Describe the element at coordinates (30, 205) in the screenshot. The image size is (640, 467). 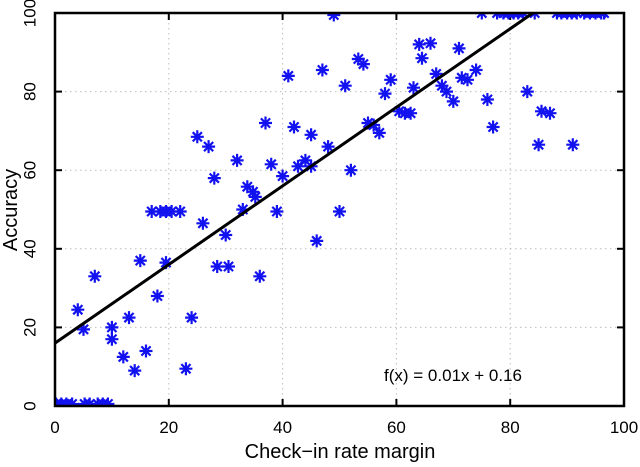
I see `y-tick-labels: 0 20 40 60 80 100` at that location.